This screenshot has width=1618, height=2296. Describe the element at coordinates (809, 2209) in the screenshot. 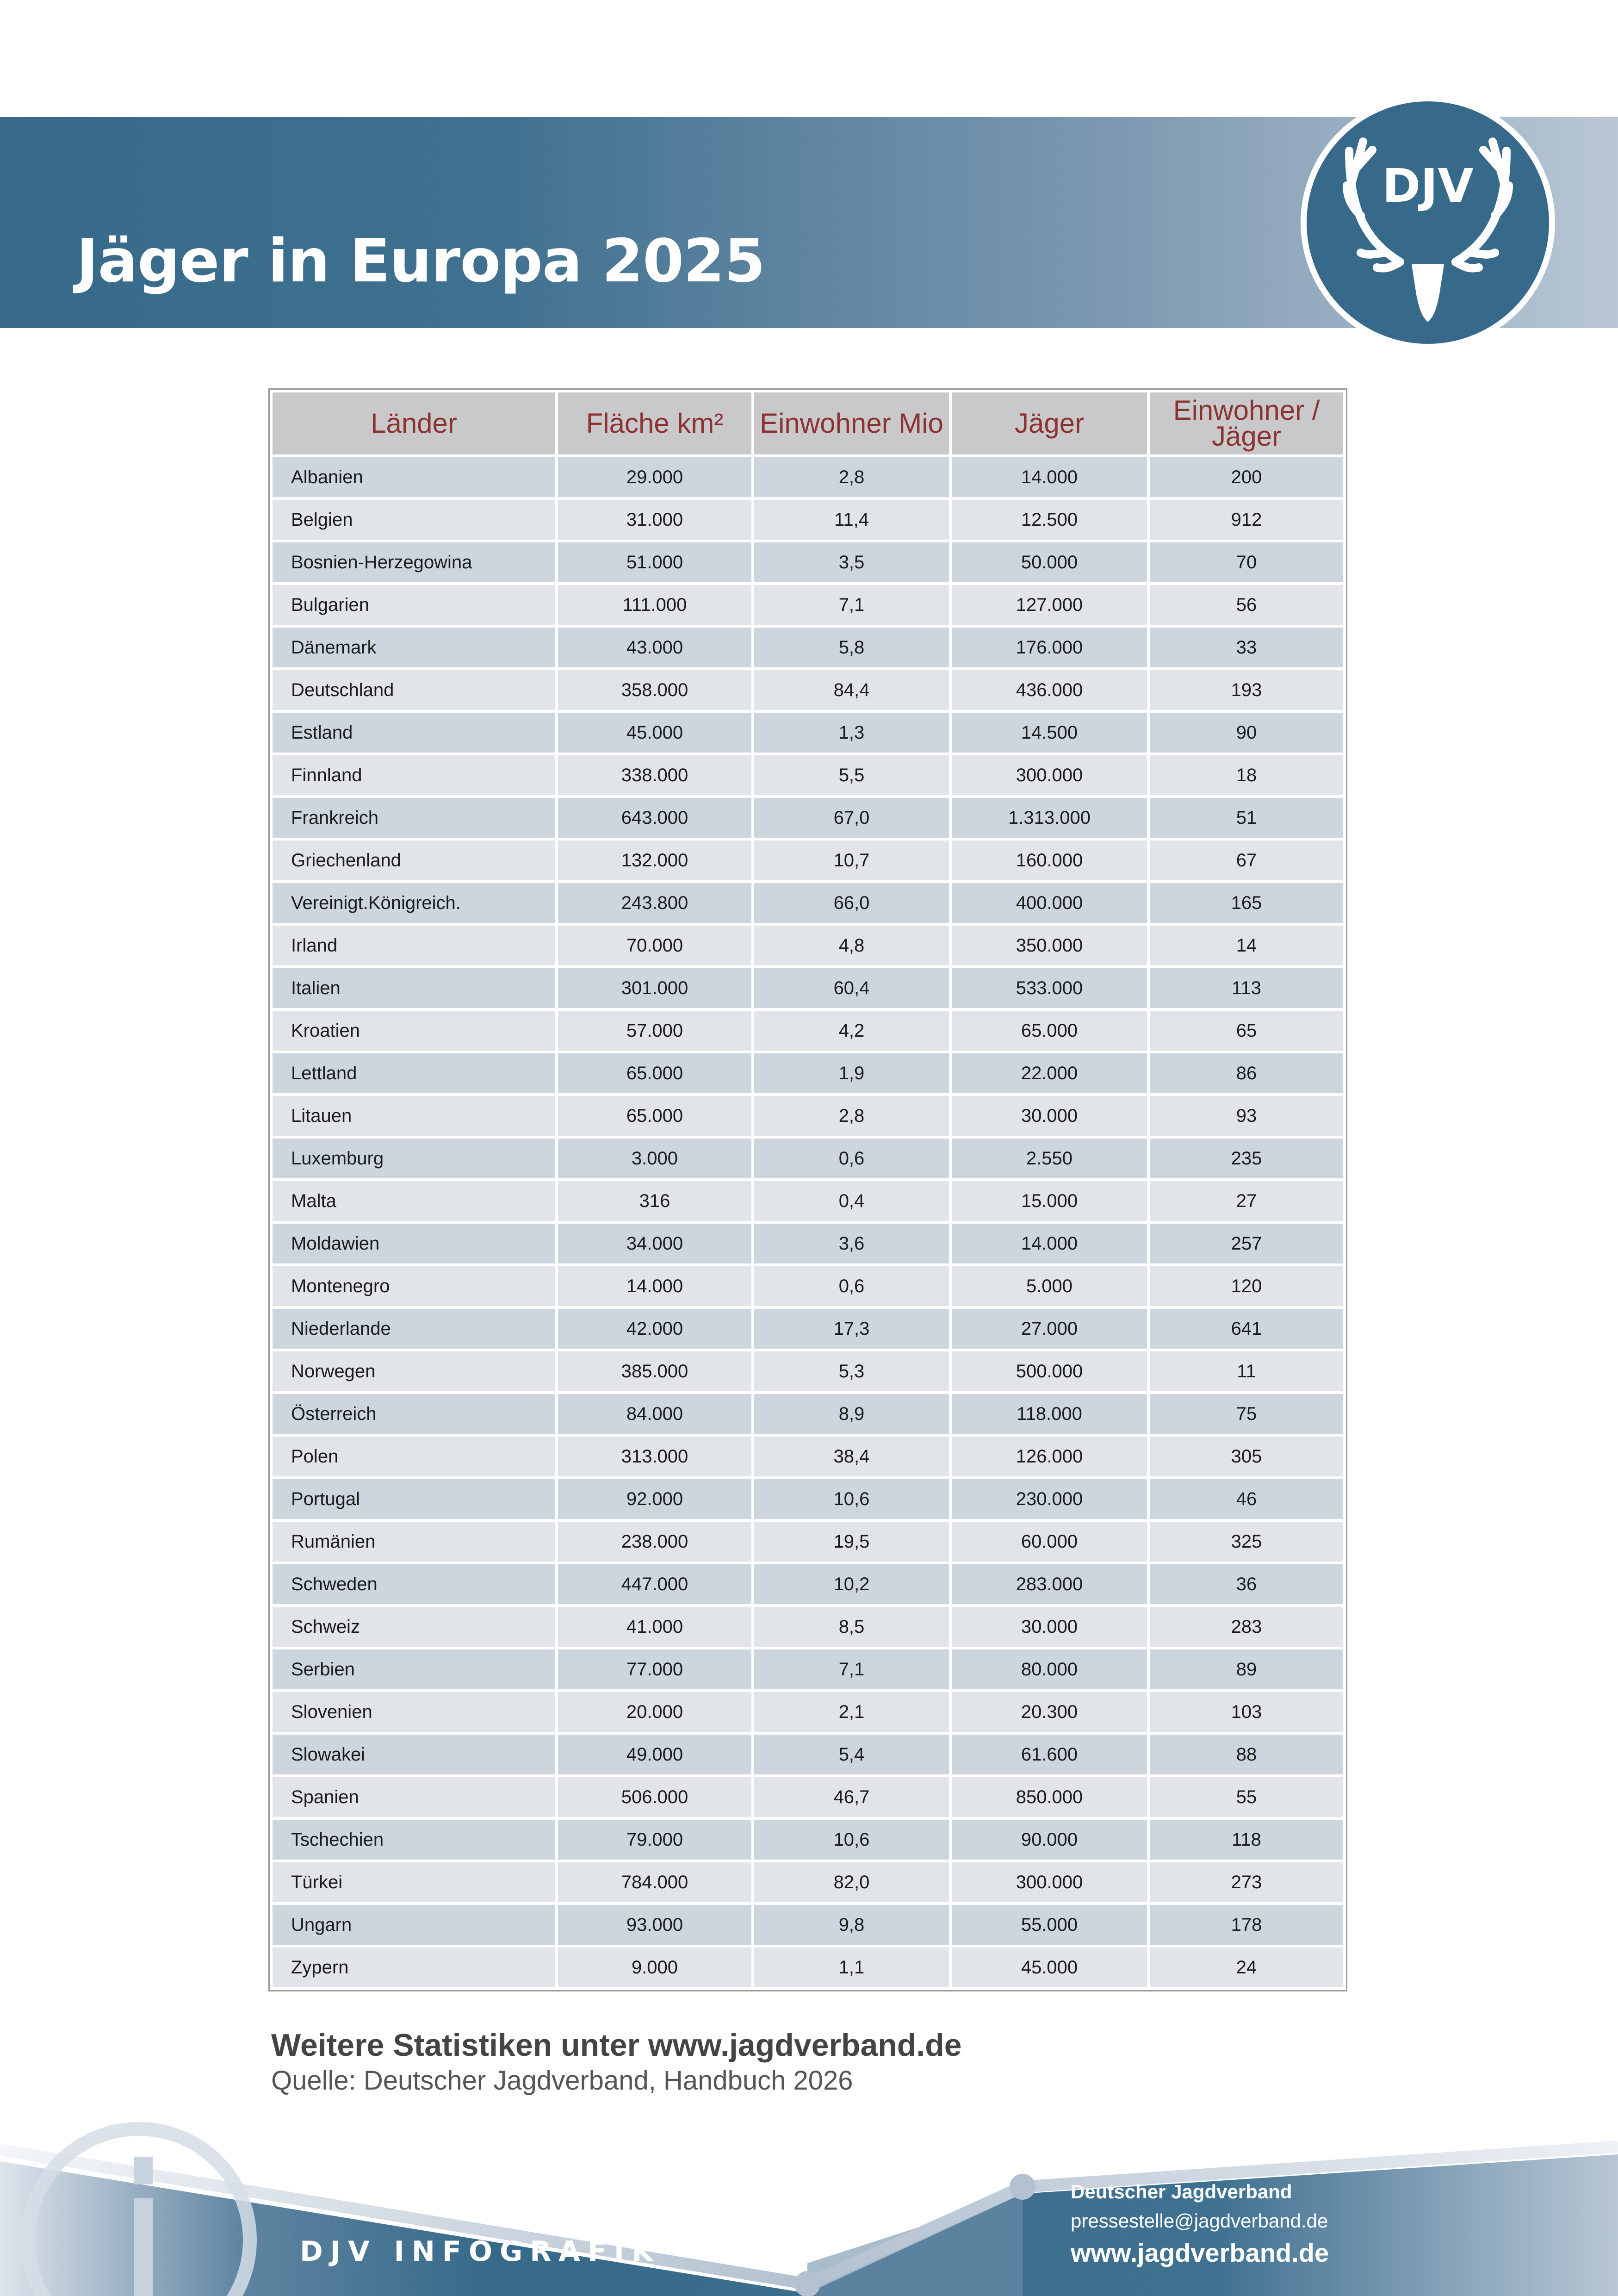

I see `footer-band` at that location.